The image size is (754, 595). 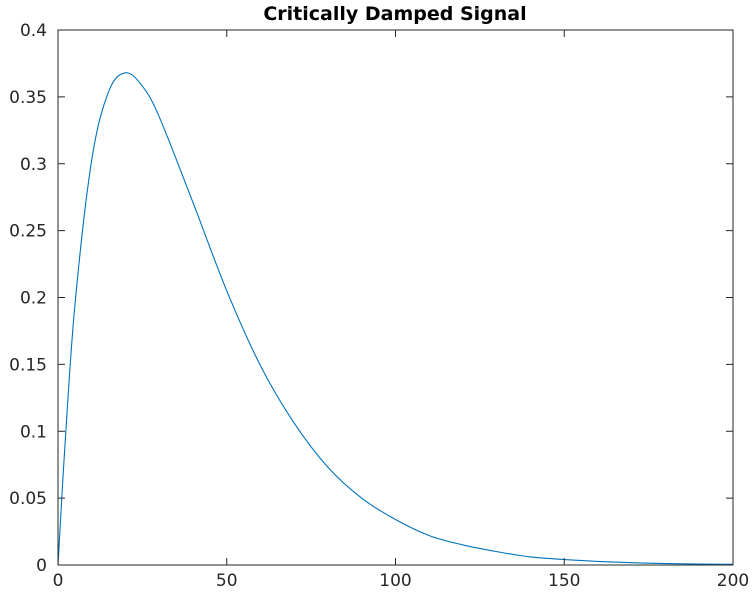 I want to click on y-tick-label: 0, so click(x=41, y=566).